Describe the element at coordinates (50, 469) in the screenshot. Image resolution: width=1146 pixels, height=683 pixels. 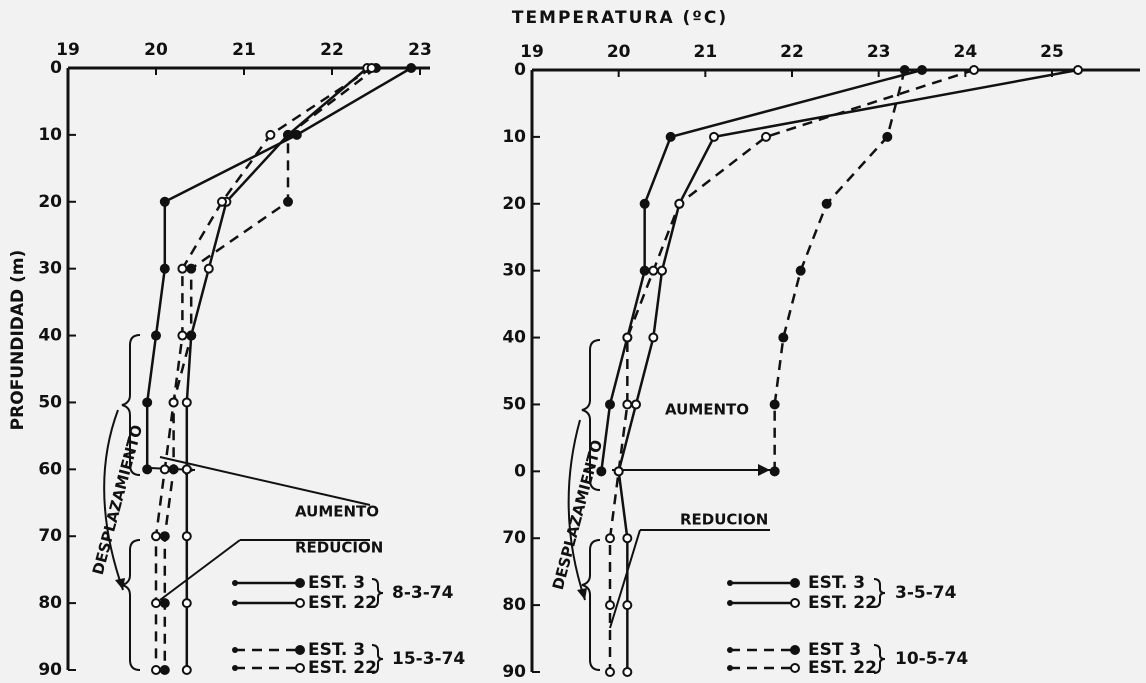
I see `y-tick-label: 60` at that location.